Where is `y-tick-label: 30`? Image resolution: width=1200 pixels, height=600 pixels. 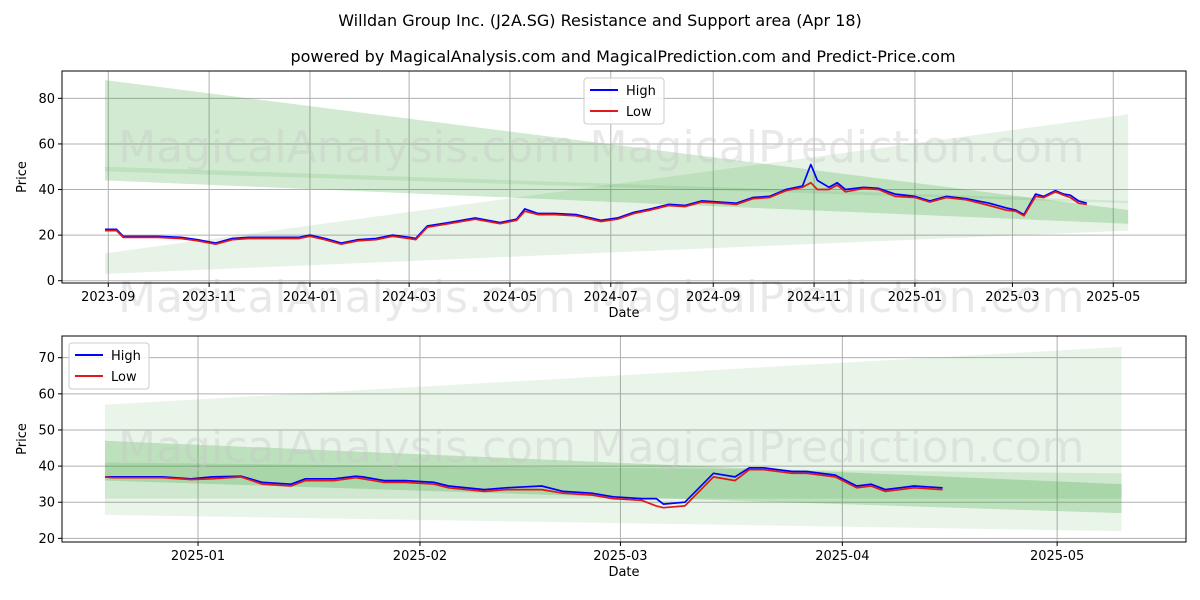
y-tick-label: 30 is located at coordinates (46, 503).